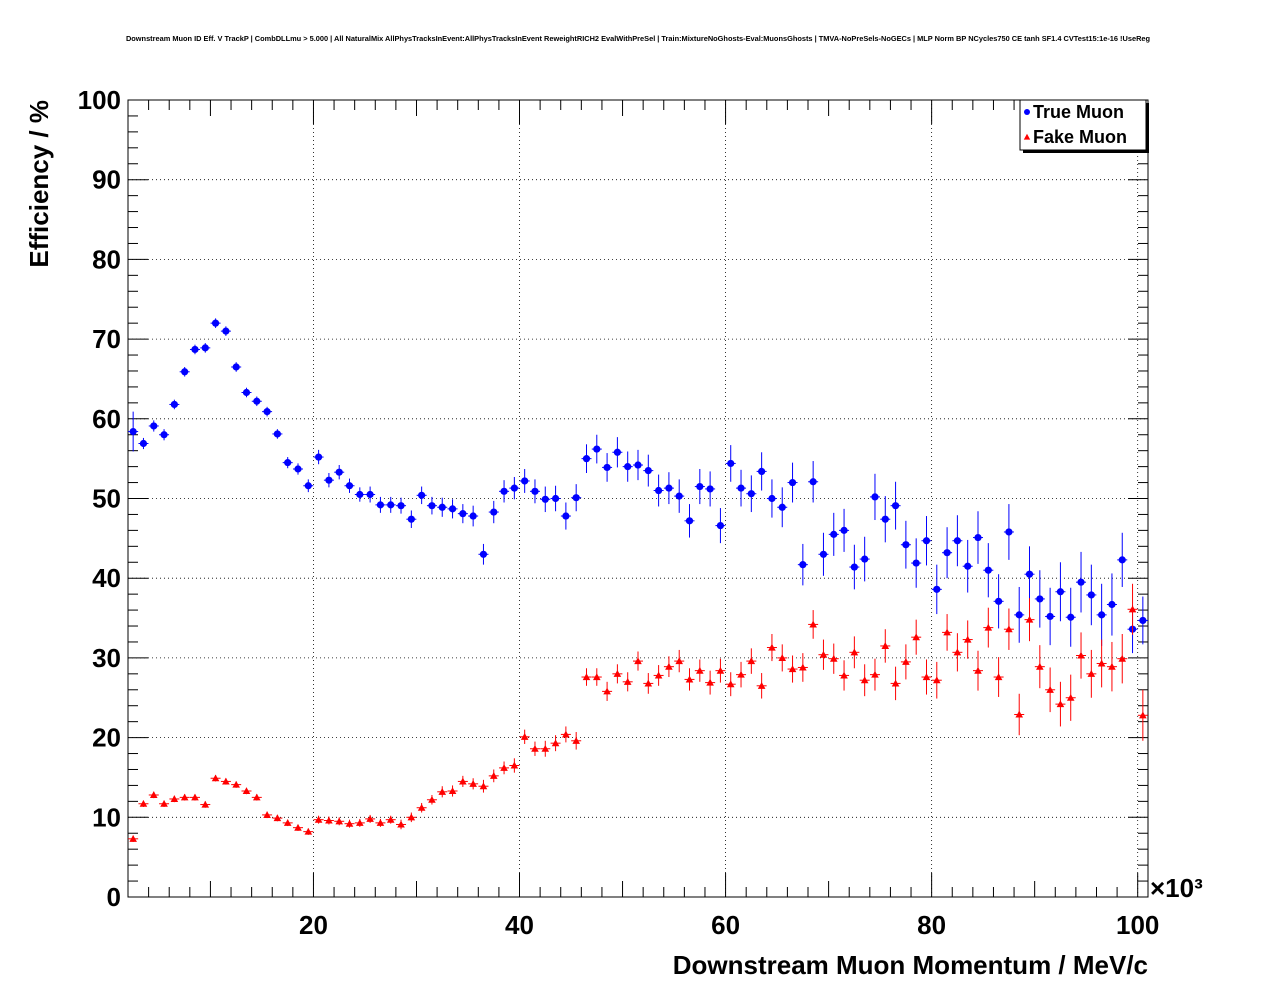 This screenshot has width=1276, height=996. What do you see at coordinates (106, 578) in the screenshot?
I see `y-tick-label: 40` at bounding box center [106, 578].